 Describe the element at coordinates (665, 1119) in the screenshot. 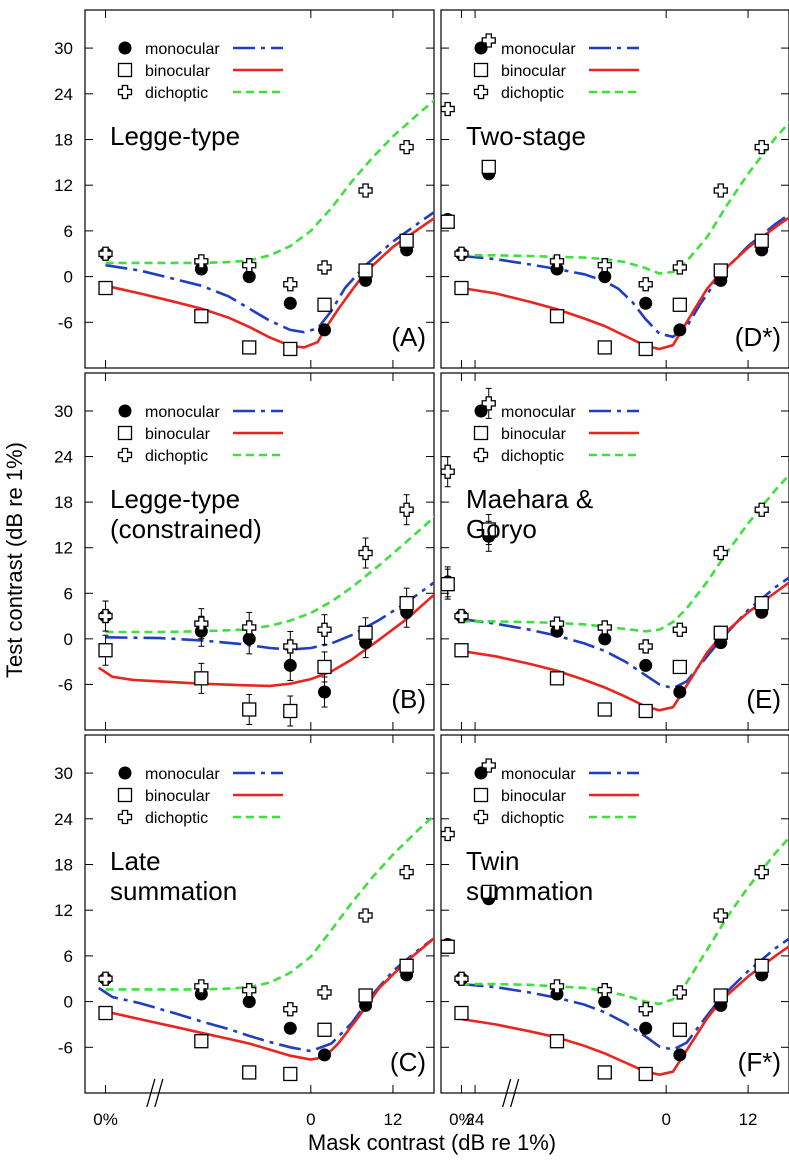

I see `x-tick-label: 0` at that location.